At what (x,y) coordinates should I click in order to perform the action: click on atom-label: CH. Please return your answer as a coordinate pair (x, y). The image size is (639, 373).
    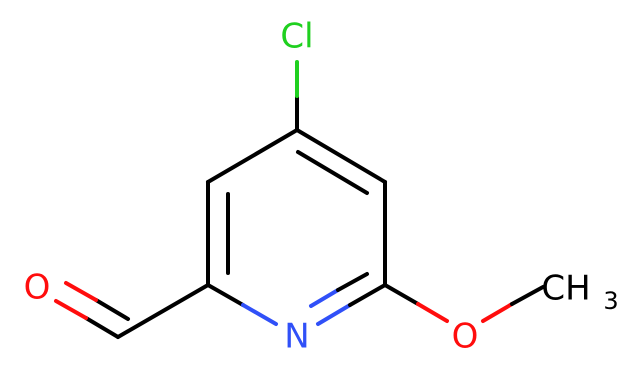
    Looking at the image, I should click on (565, 289).